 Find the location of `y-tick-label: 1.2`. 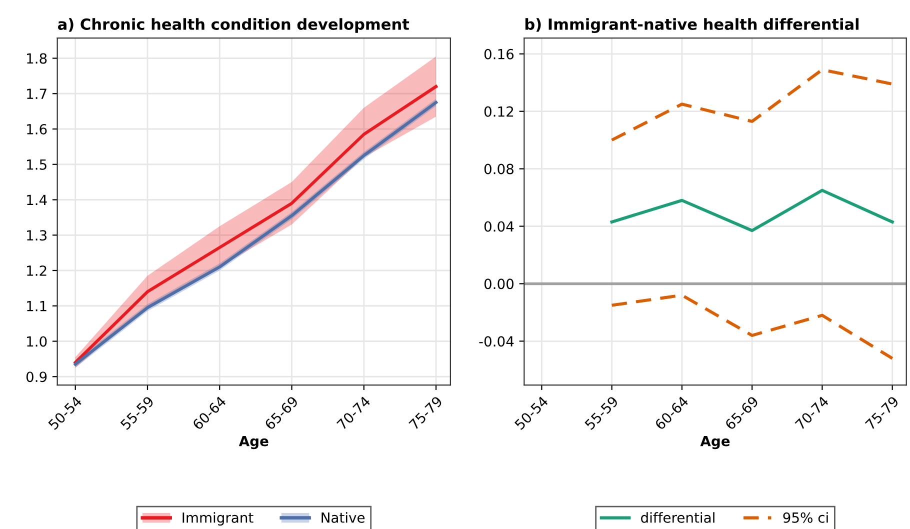

y-tick-label: 1.2 is located at coordinates (36, 270).